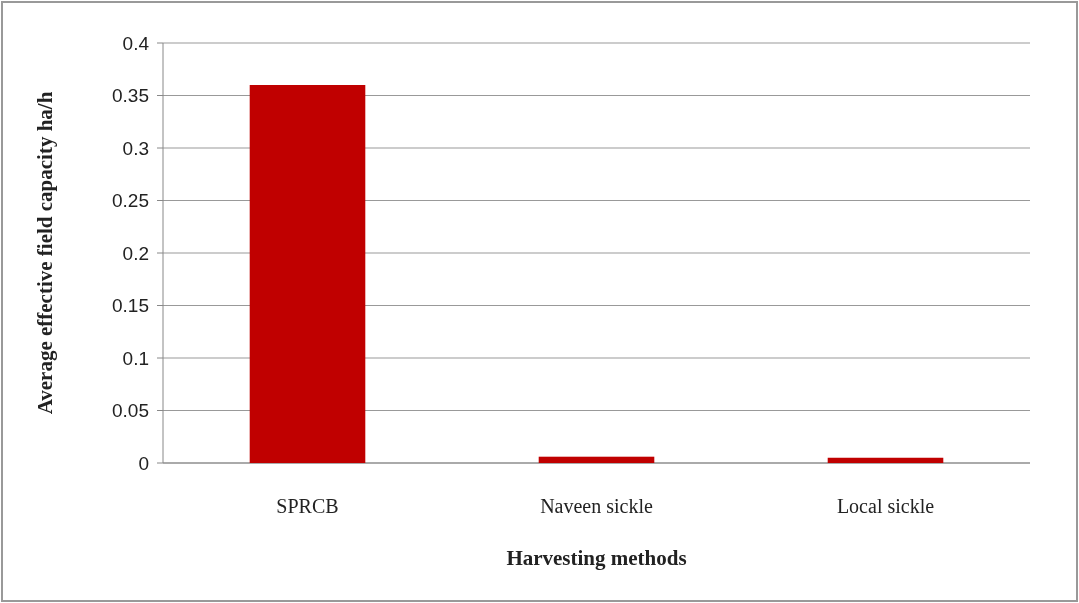  I want to click on x-axis-title: Harvesting methods, so click(596, 558).